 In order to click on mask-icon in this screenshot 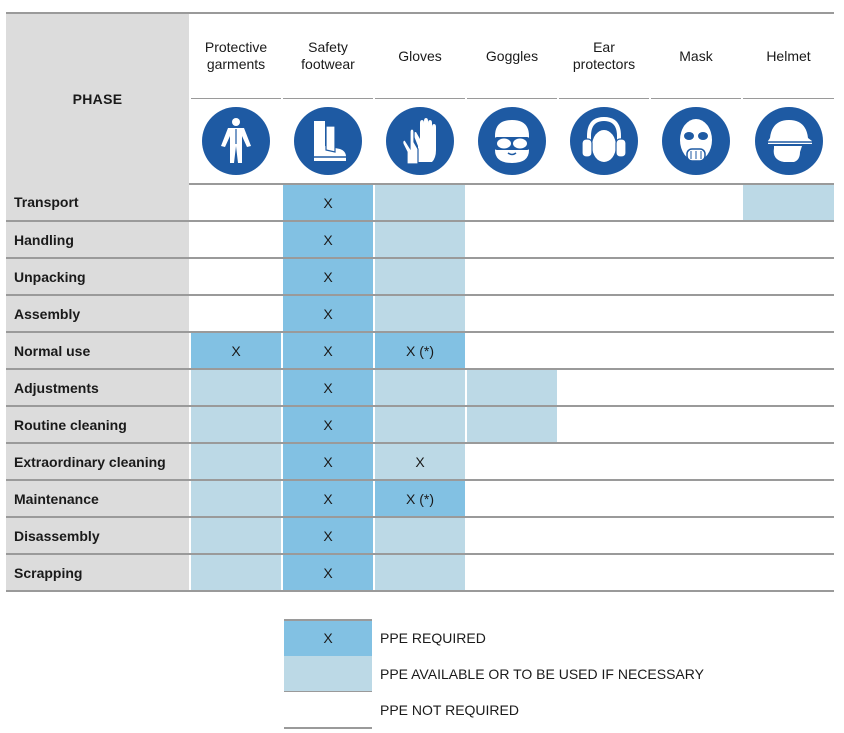, I will do `click(696, 141)`.